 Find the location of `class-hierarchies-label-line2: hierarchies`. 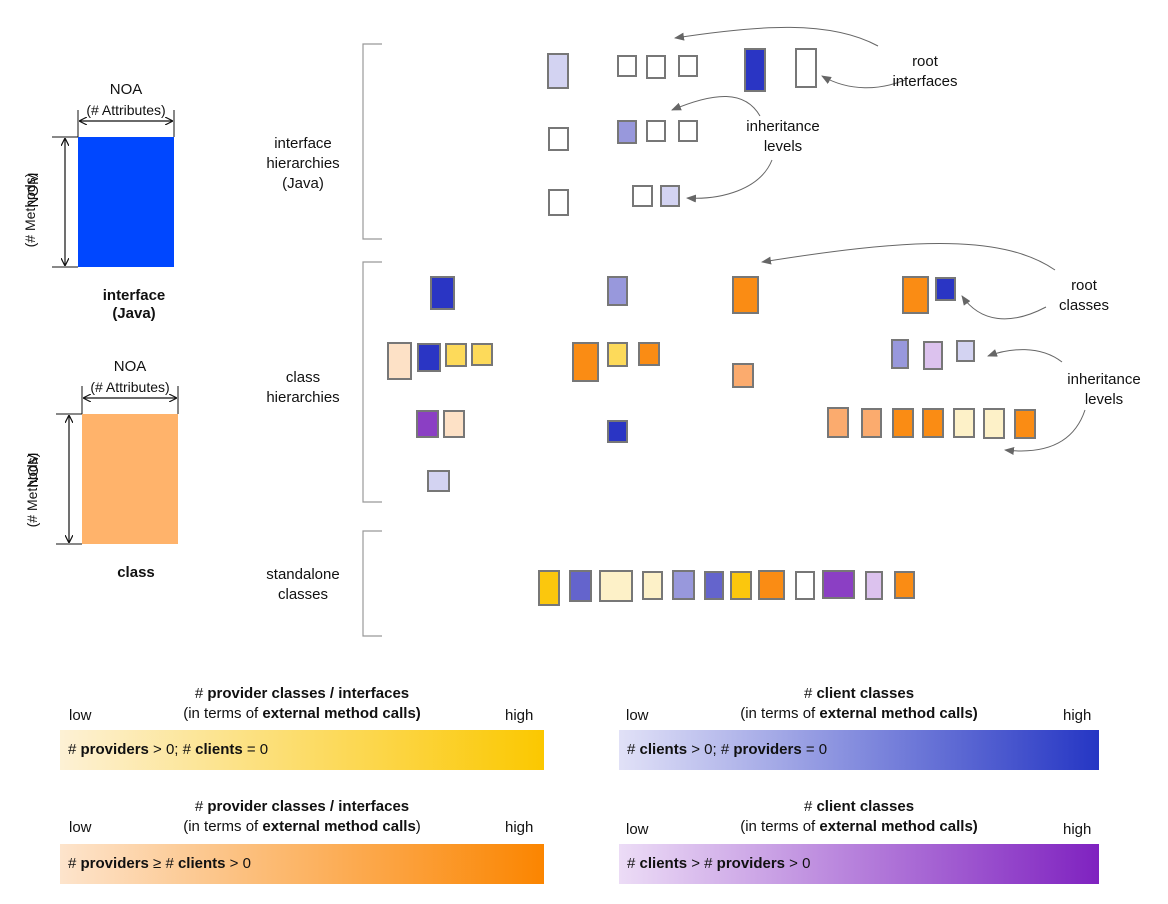

class-hierarchies-label-line2: hierarchies is located at coordinates (303, 397).